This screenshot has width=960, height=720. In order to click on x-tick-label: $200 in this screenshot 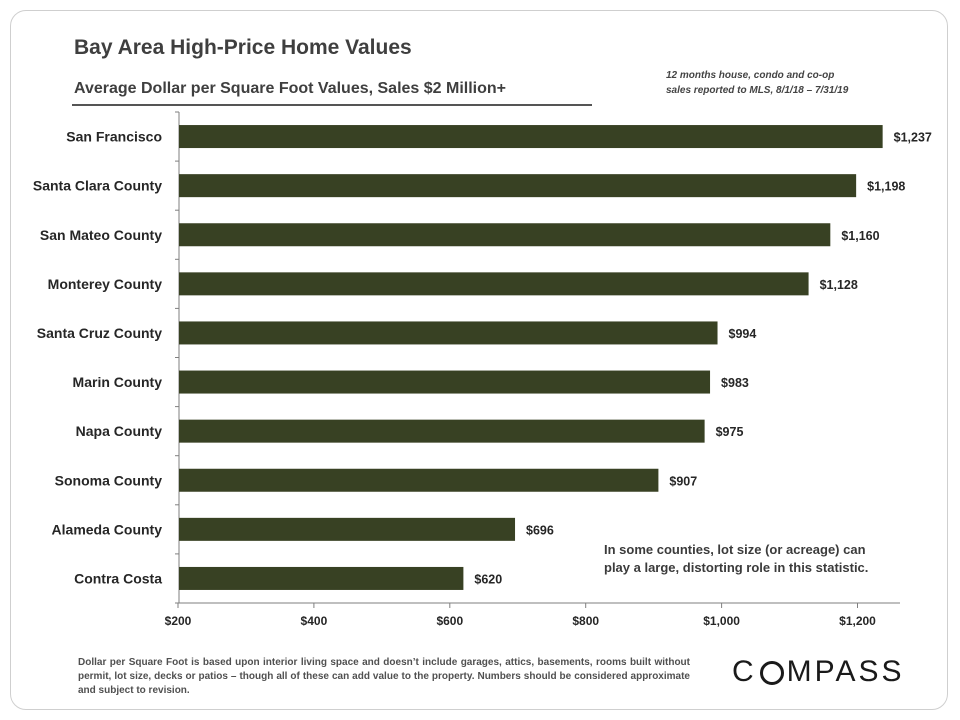, I will do `click(178, 621)`.